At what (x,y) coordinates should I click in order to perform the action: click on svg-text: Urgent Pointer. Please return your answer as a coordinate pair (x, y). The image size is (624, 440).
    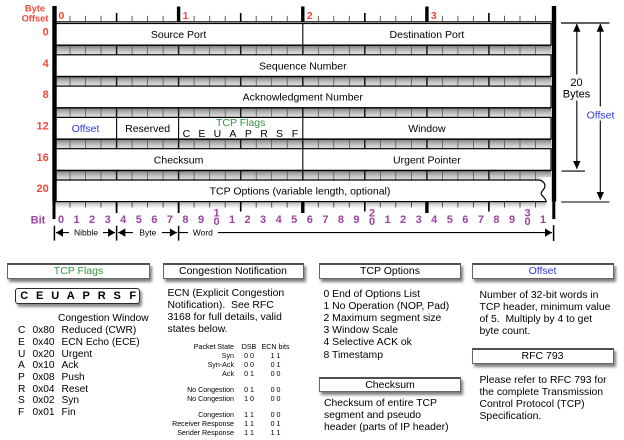
    Looking at the image, I should click on (427, 160).